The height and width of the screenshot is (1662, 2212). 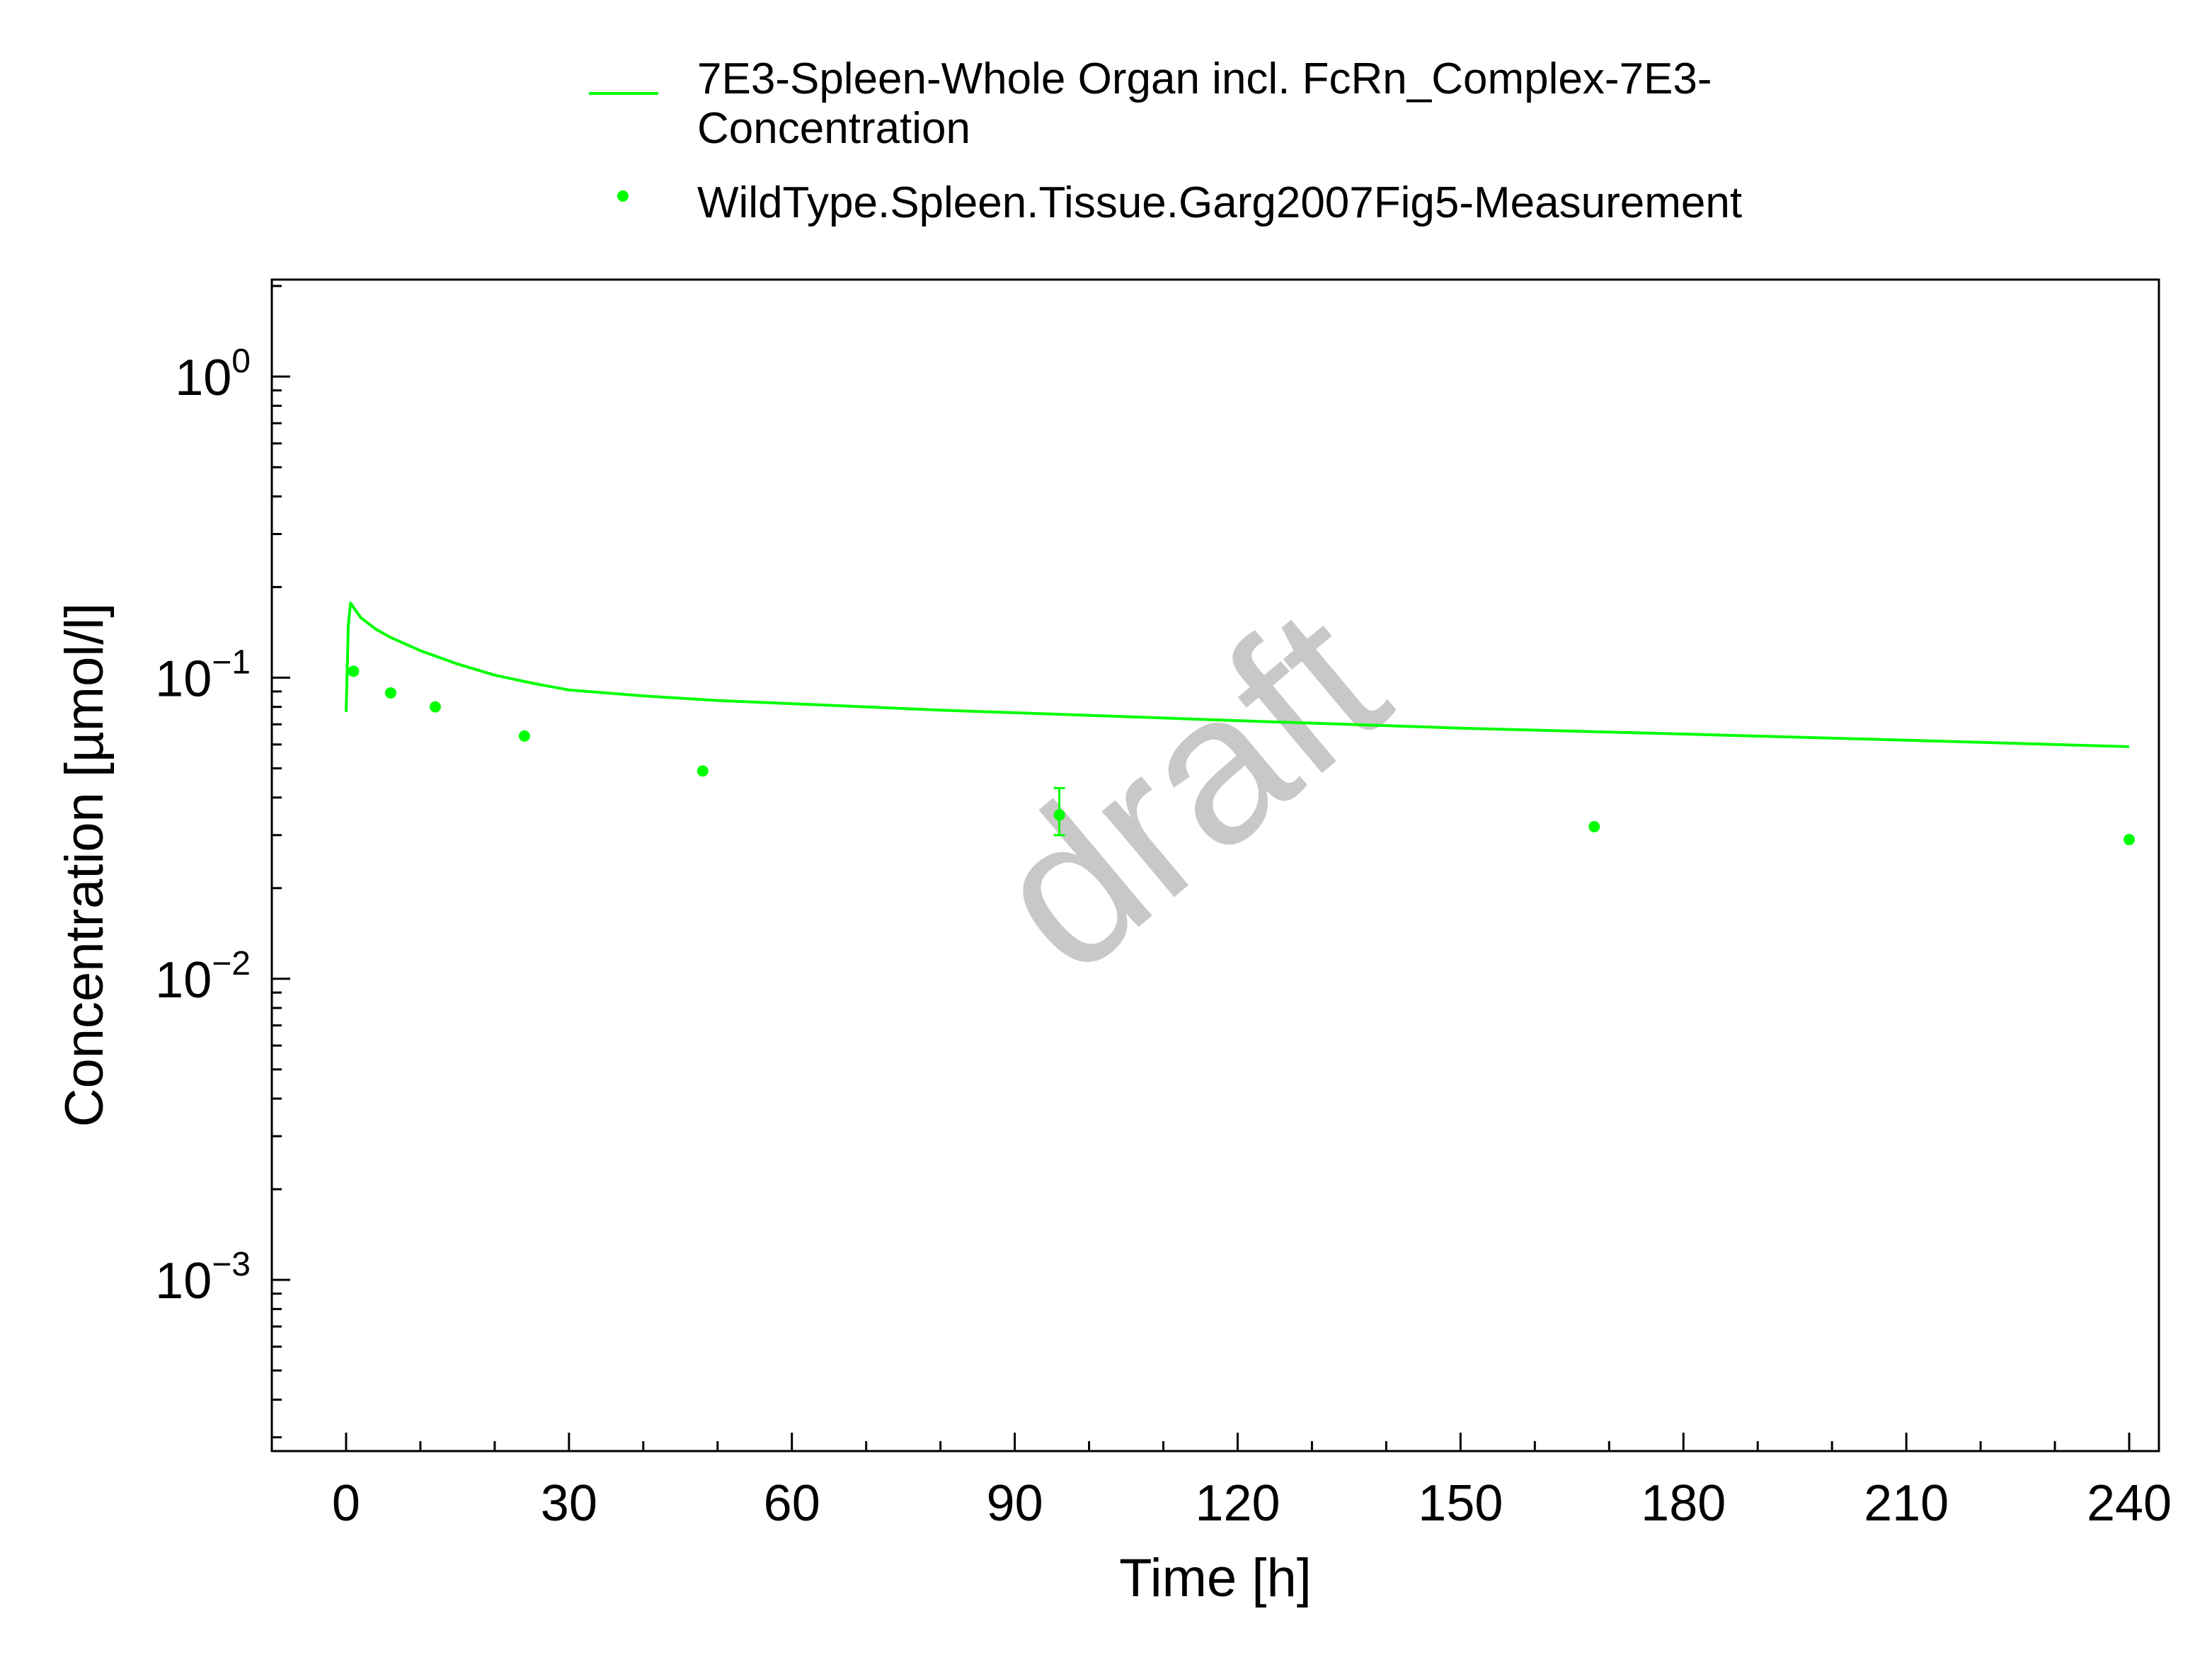 What do you see at coordinates (569, 1503) in the screenshot?
I see `x-tick-label: 30` at bounding box center [569, 1503].